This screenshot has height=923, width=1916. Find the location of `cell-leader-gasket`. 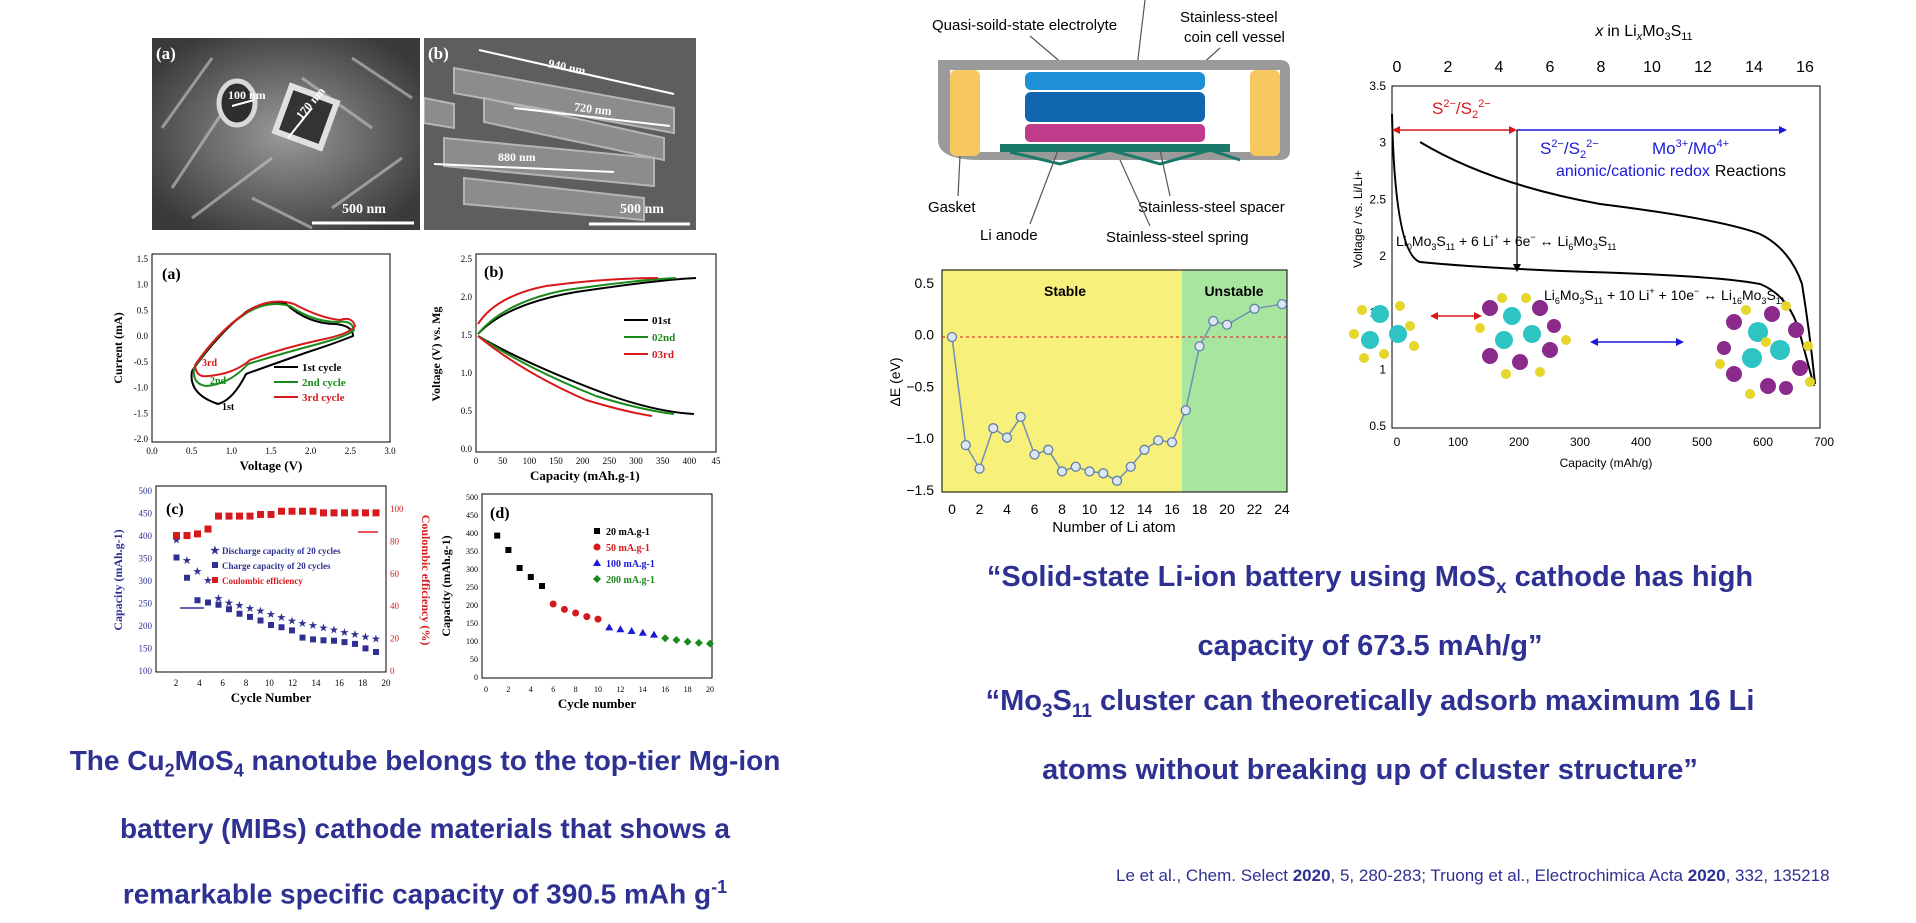

cell-leader-gasket is located at coordinates (959, 176).